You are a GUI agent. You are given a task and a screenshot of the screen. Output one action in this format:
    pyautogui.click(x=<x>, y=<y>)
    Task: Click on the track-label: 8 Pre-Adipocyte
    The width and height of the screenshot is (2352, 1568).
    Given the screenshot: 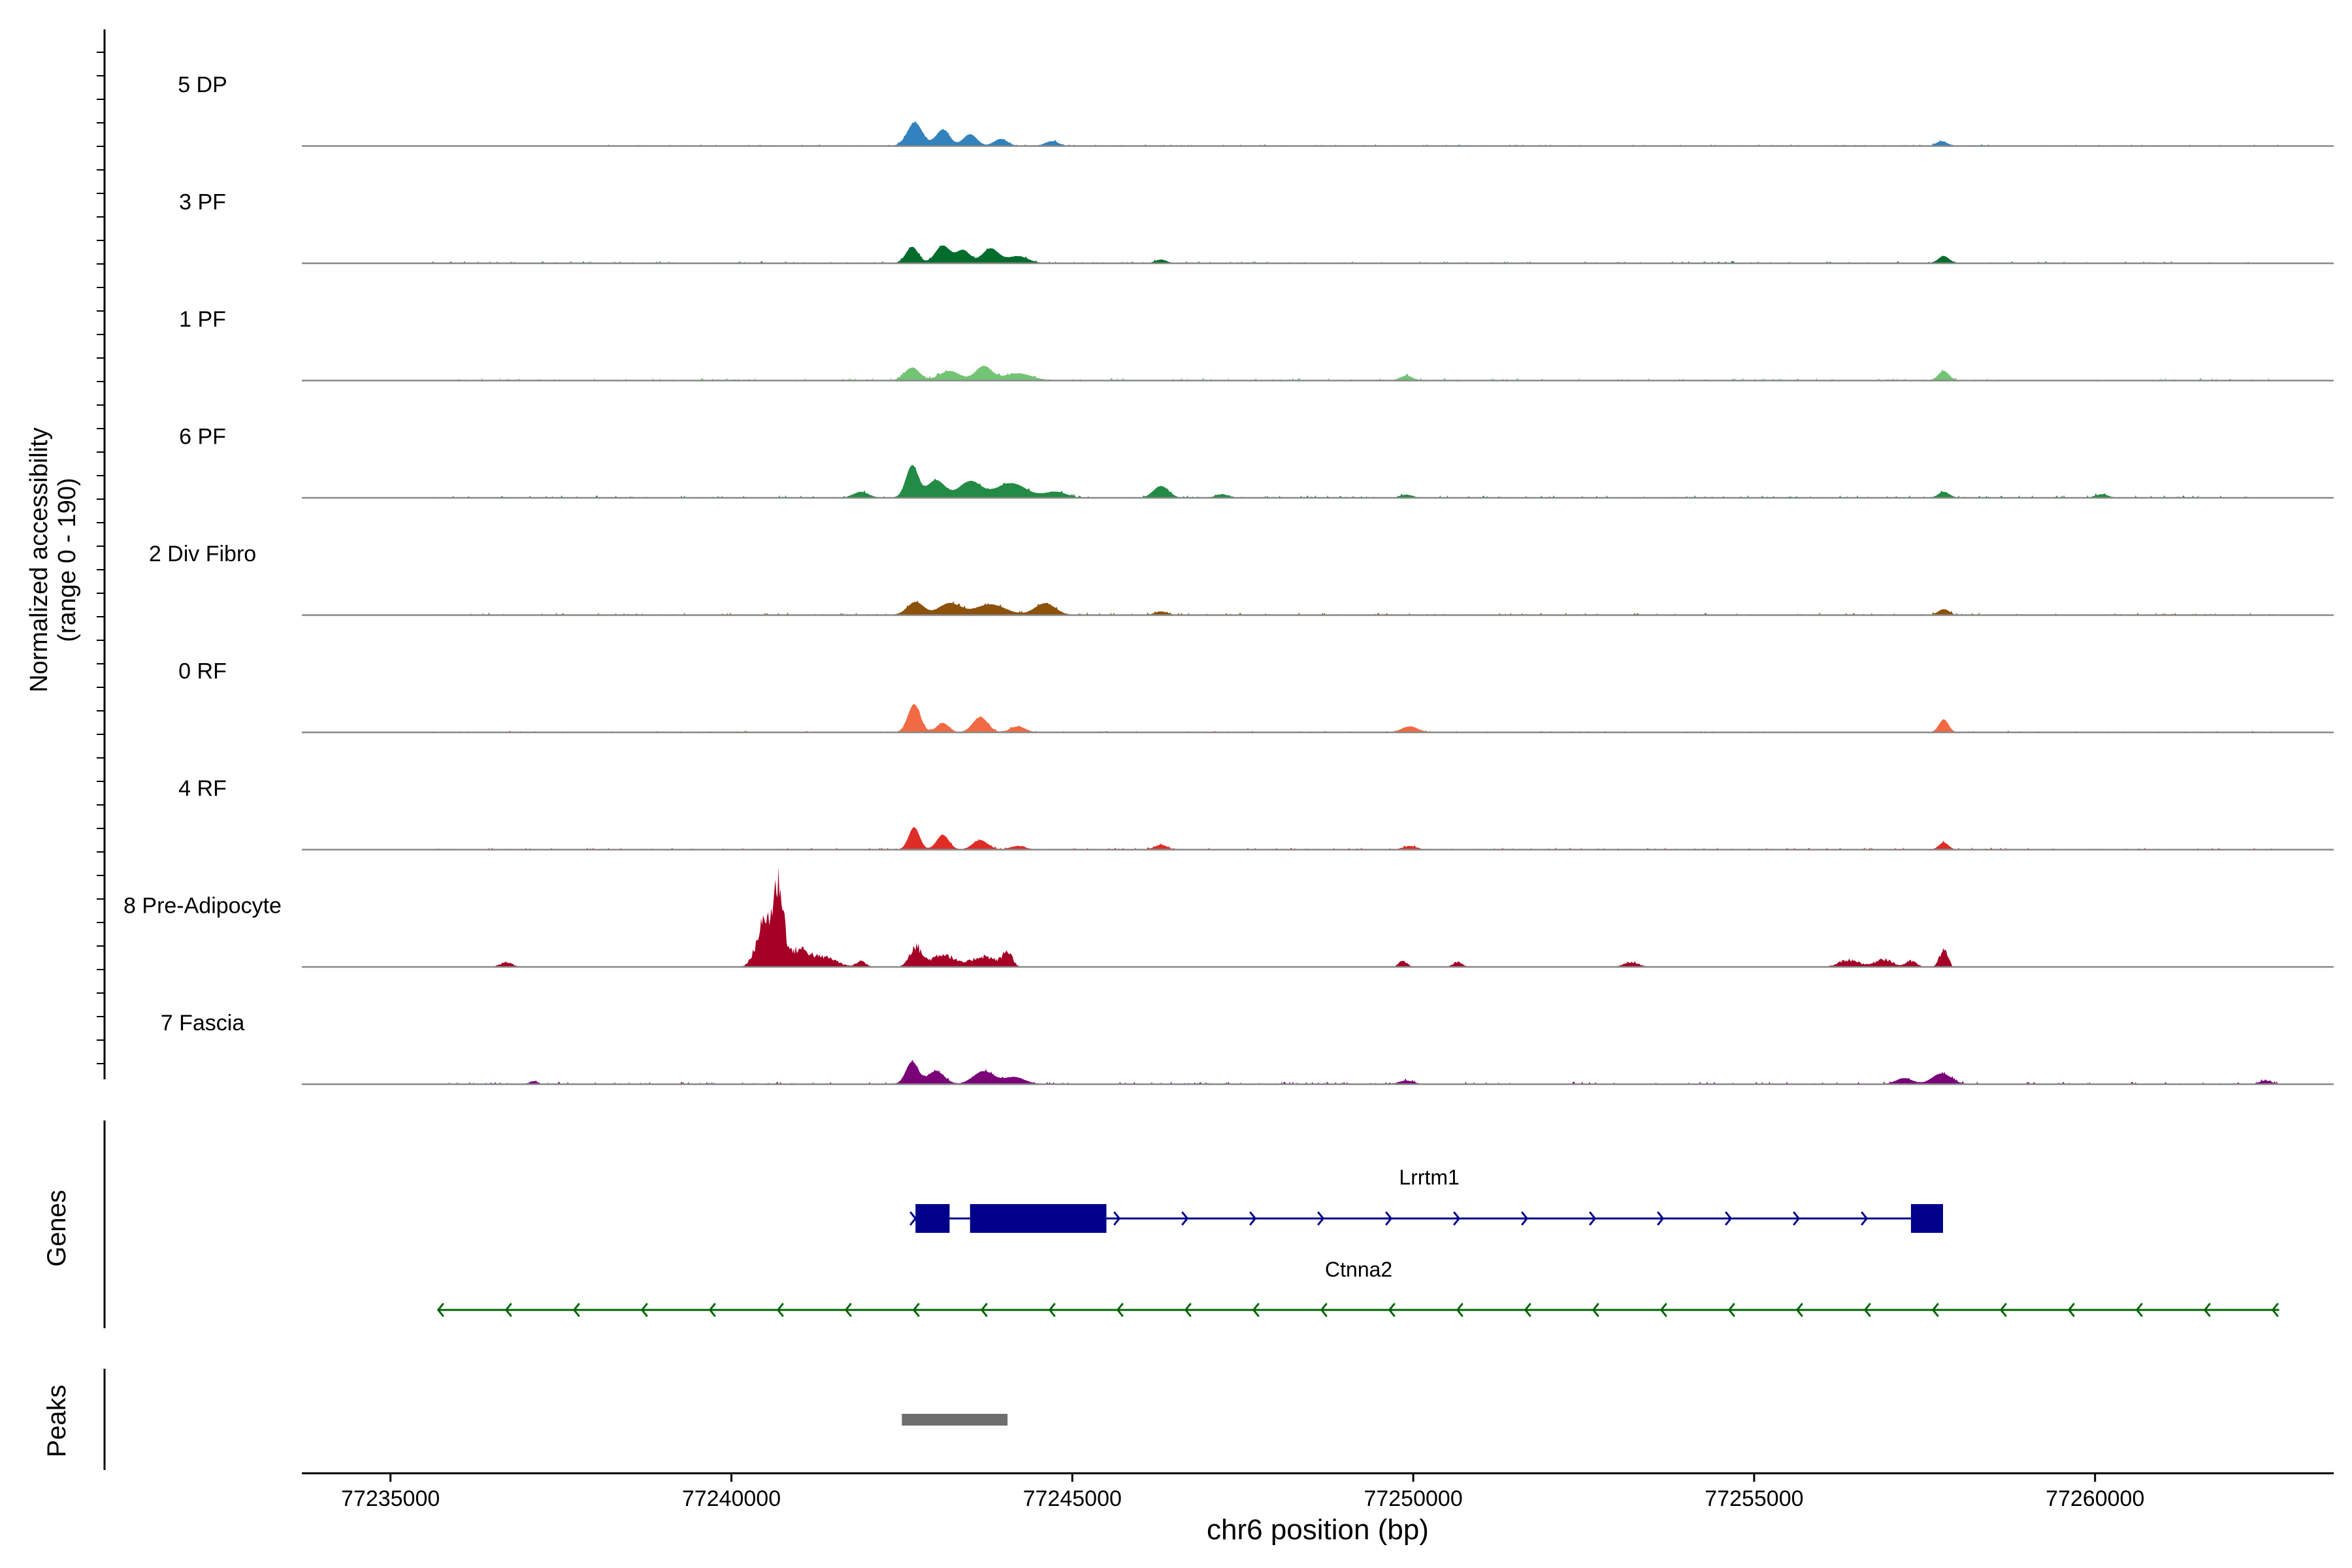 What is the action you would take?
    pyautogui.click(x=202, y=906)
    